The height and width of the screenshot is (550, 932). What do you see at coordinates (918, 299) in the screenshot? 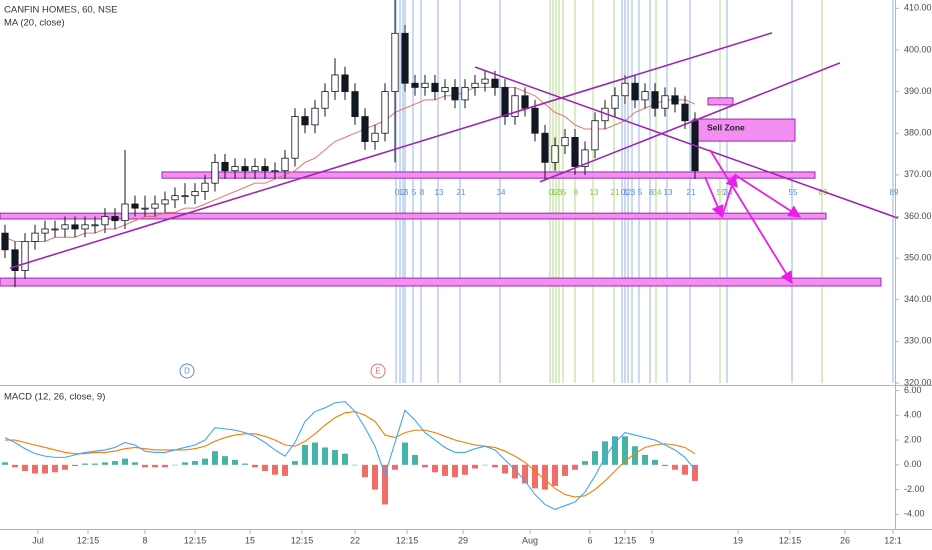
I see `y-tick-label: 340.00` at bounding box center [918, 299].